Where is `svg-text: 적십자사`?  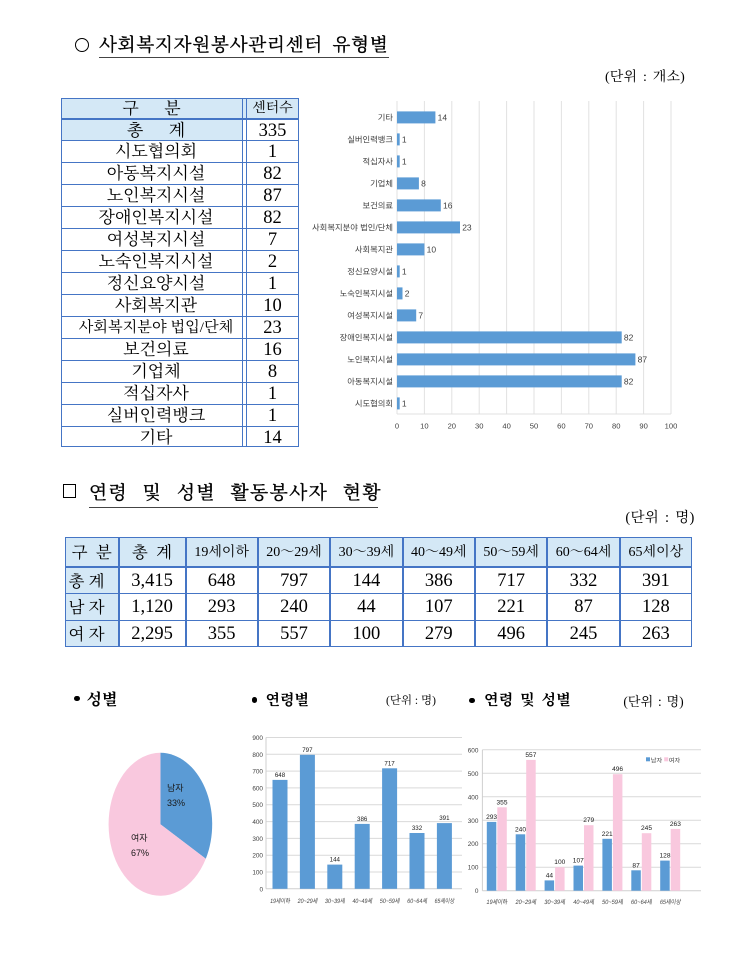 svg-text: 적십자사 is located at coordinates (377, 161).